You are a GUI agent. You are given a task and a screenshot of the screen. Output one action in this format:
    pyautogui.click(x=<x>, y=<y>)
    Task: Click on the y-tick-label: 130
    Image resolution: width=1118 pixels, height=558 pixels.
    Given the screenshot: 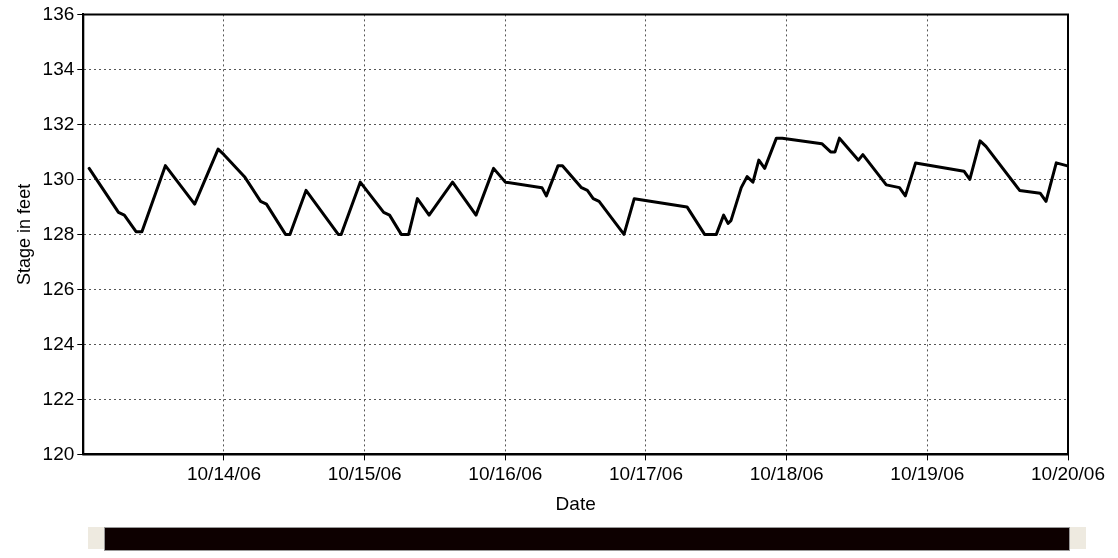 What is the action you would take?
    pyautogui.click(x=58, y=178)
    